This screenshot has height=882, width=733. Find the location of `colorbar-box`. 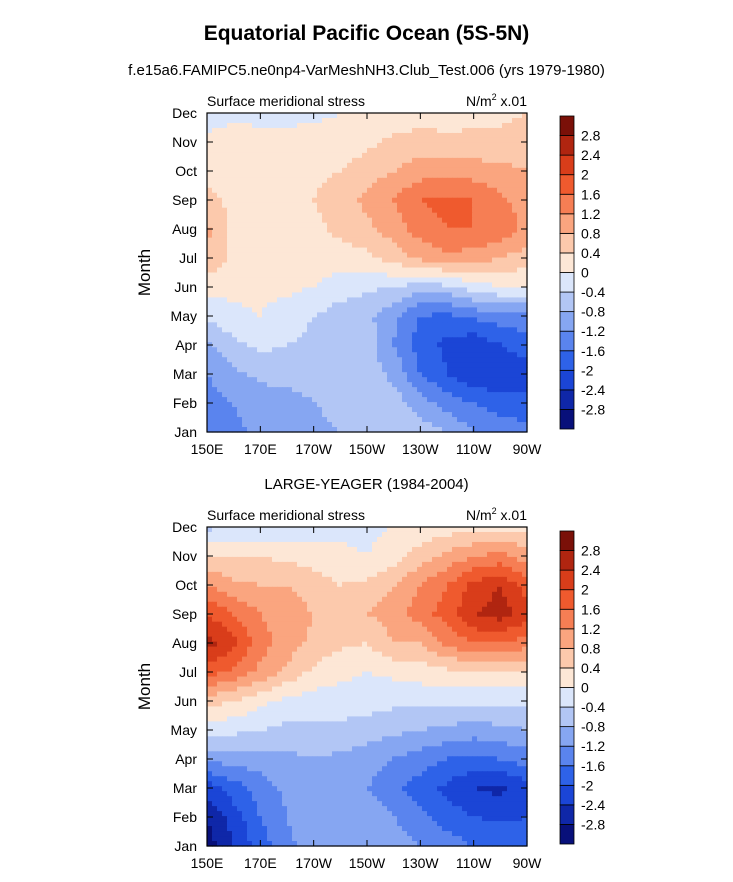

colorbar-box is located at coordinates (567, 165).